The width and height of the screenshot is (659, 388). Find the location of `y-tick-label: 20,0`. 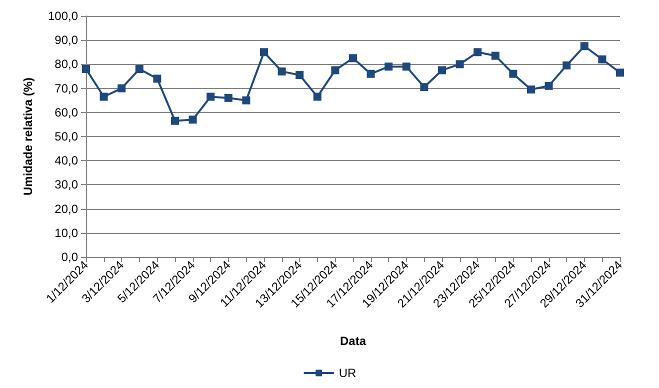

y-tick-label: 20,0 is located at coordinates (66, 209).